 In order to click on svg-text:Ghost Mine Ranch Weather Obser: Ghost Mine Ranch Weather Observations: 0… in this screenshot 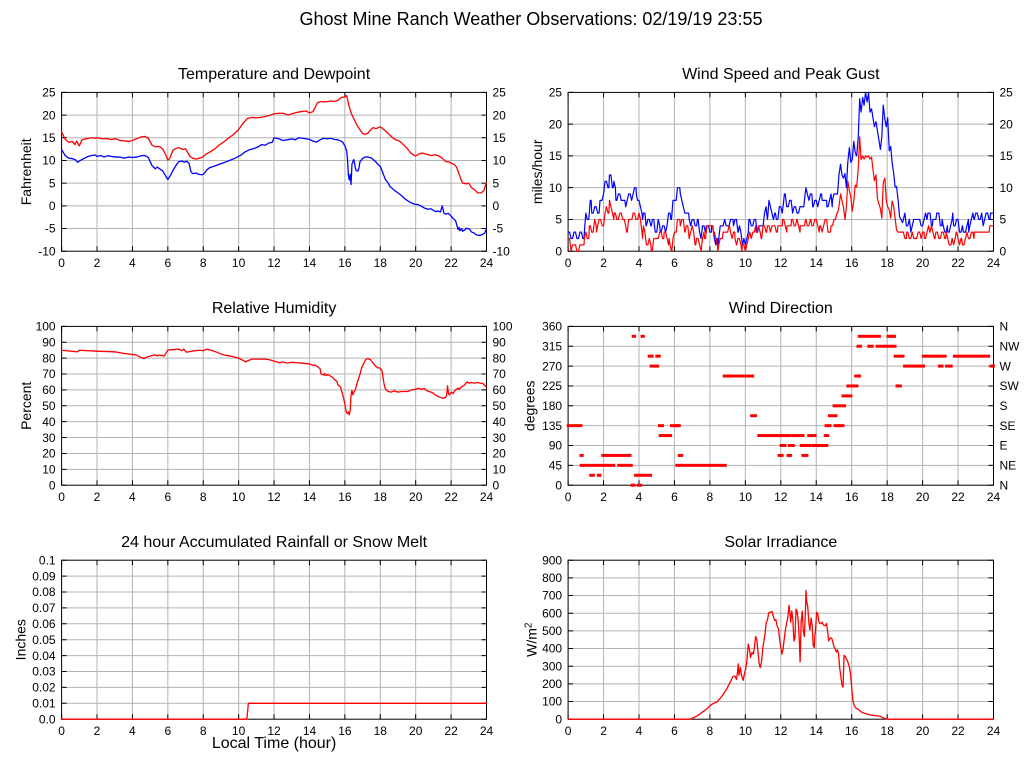, I will do `click(531, 19)`.